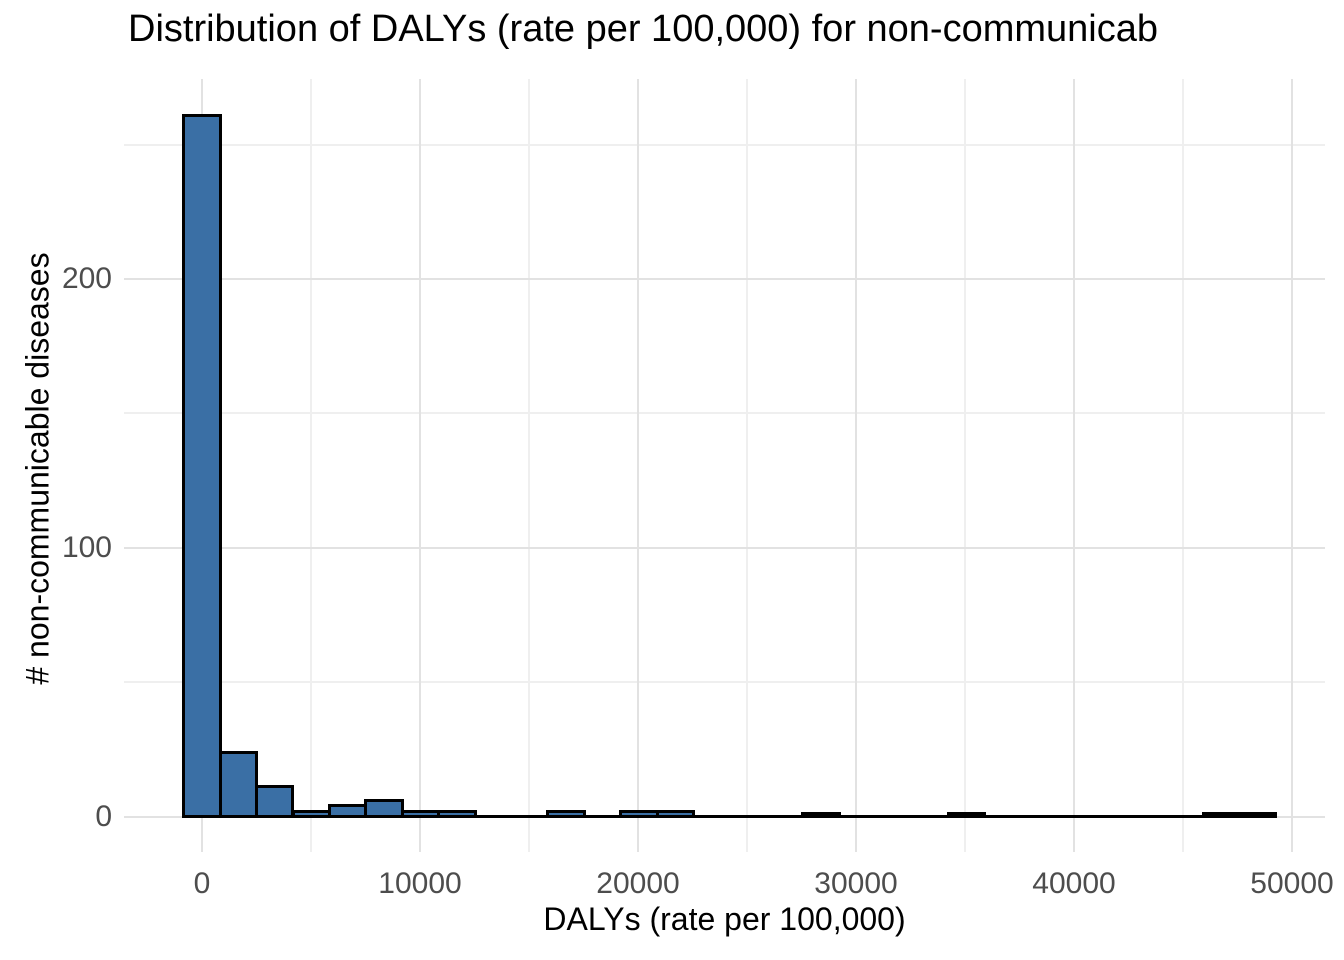 The height and width of the screenshot is (960, 1344). Describe the element at coordinates (86, 278) in the screenshot. I see `y-tick-label: 200` at that location.